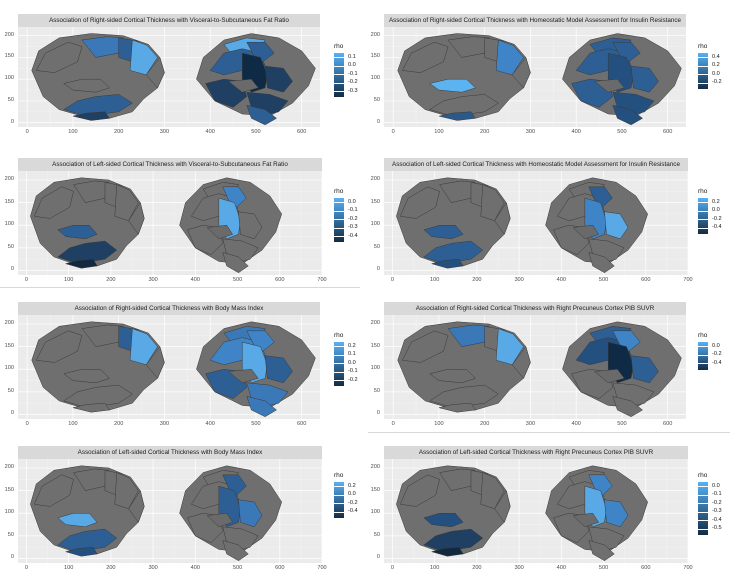  What do you see at coordinates (353, 90) in the screenshot?
I see `legend-label: -0.3` at bounding box center [353, 90].